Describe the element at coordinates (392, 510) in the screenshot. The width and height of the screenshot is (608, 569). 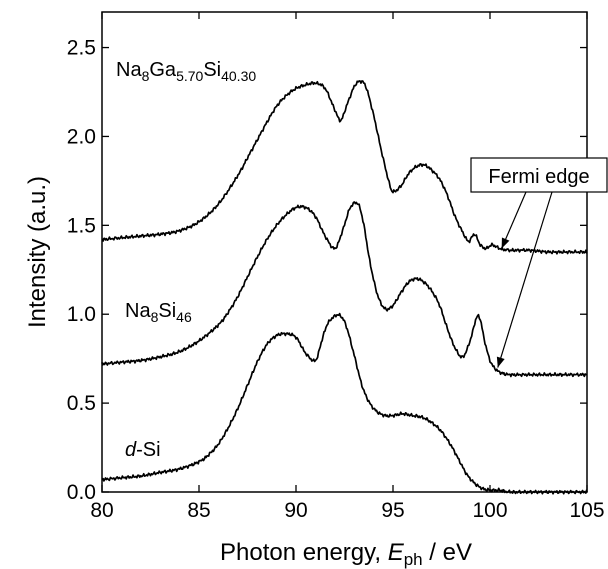
I see `x-tick-label: 95` at that location.